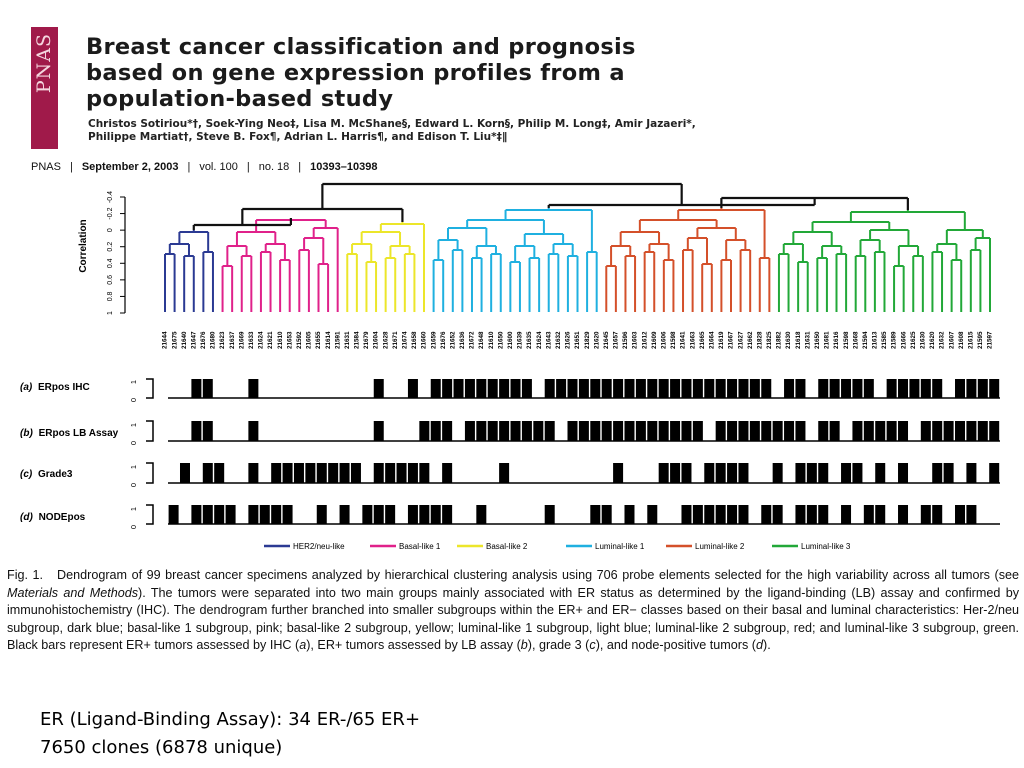 The height and width of the screenshot is (768, 1024). I want to click on sample-id-label: 21595, so click(980, 340).